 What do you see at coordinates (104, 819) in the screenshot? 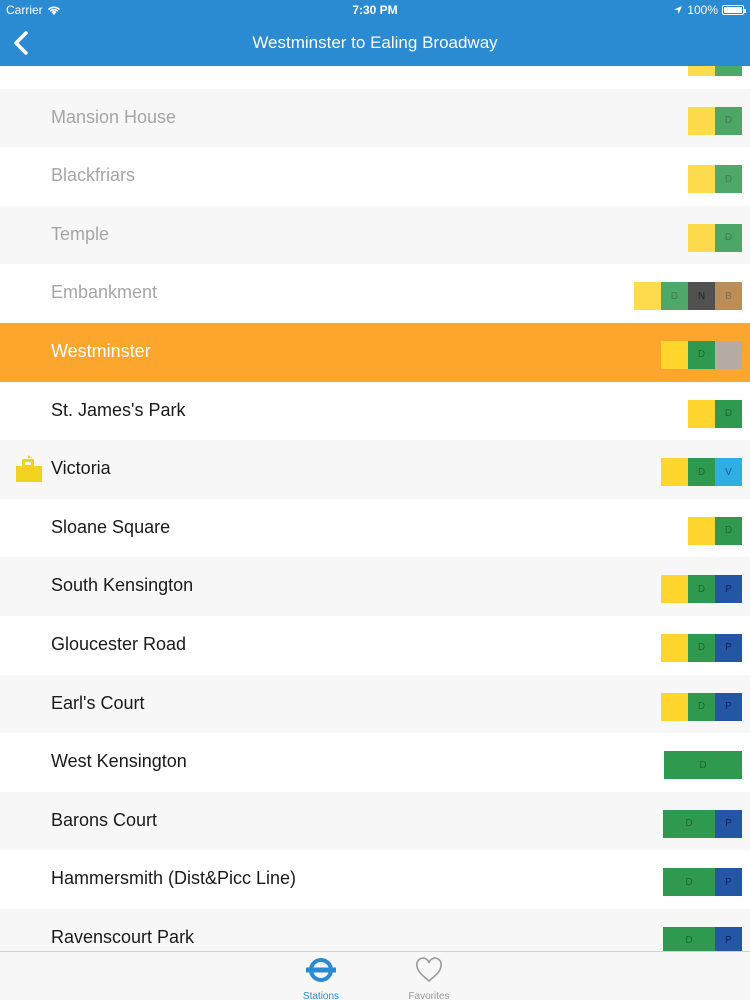
I see `station-name: Barons Court` at bounding box center [104, 819].